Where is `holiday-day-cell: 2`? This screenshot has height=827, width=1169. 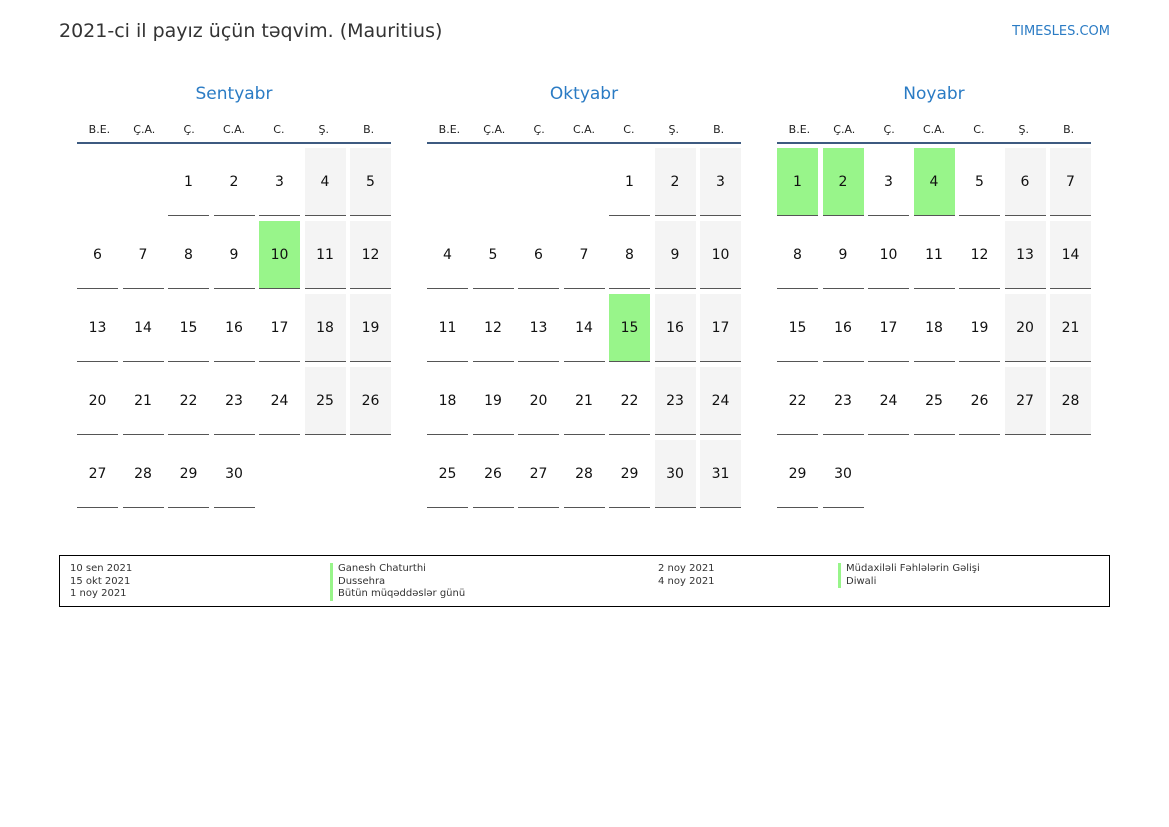
holiday-day-cell: 2 is located at coordinates (843, 182).